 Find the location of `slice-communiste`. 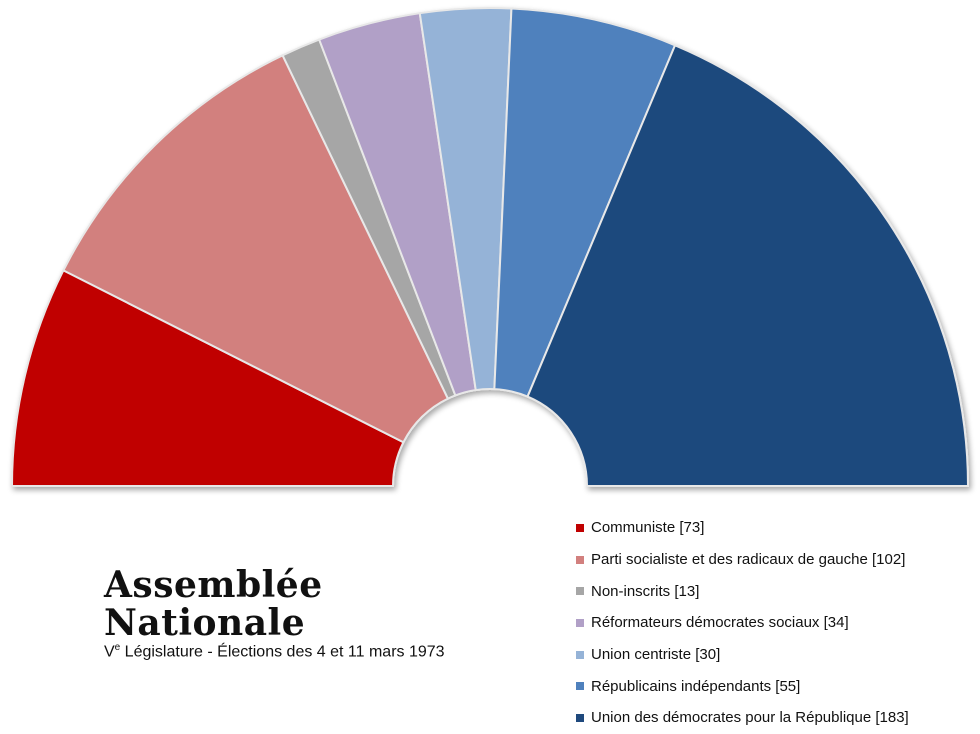

slice-communiste is located at coordinates (207, 378).